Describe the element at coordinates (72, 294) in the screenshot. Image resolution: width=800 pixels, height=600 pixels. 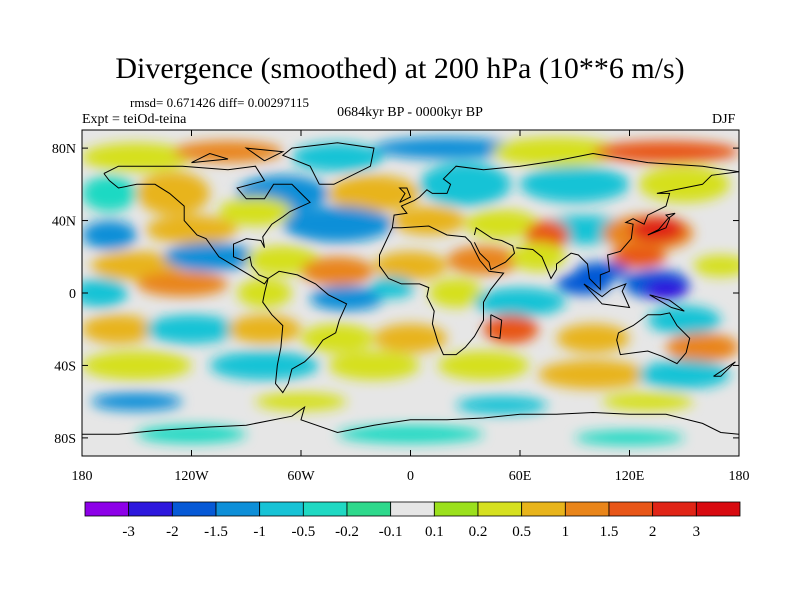
I see `y-tick-label: 0` at that location.